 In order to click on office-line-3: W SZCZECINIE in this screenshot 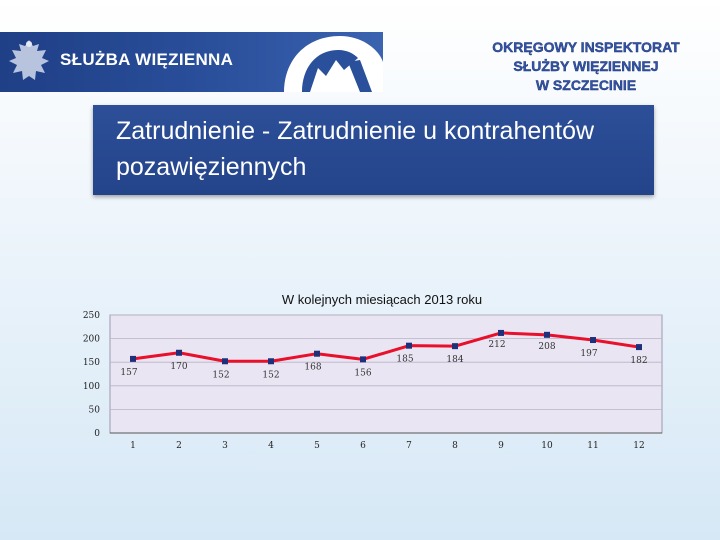, I will do `click(586, 85)`.